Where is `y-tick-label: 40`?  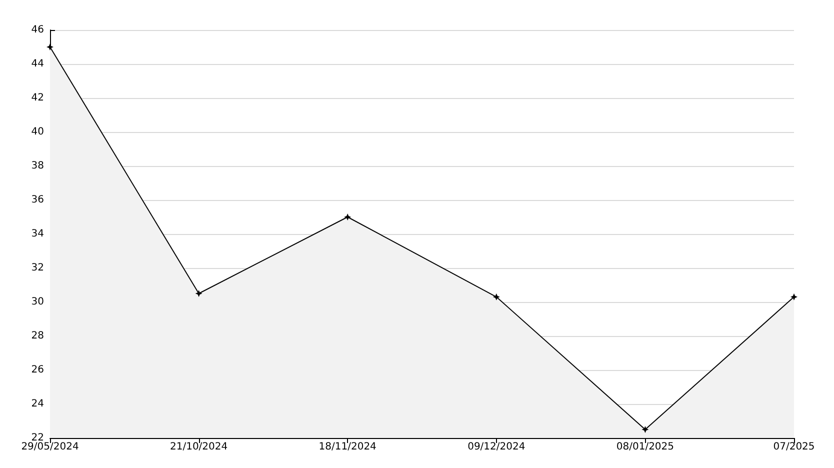 y-tick-label: 40 is located at coordinates (37, 132).